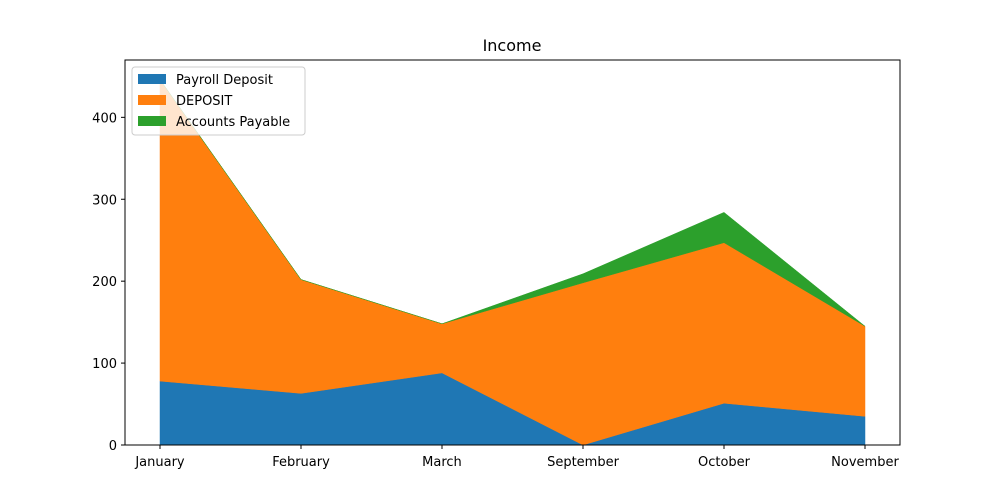 This screenshot has width=1000, height=504. What do you see at coordinates (442, 462) in the screenshot?
I see `x-tick-label: March` at bounding box center [442, 462].